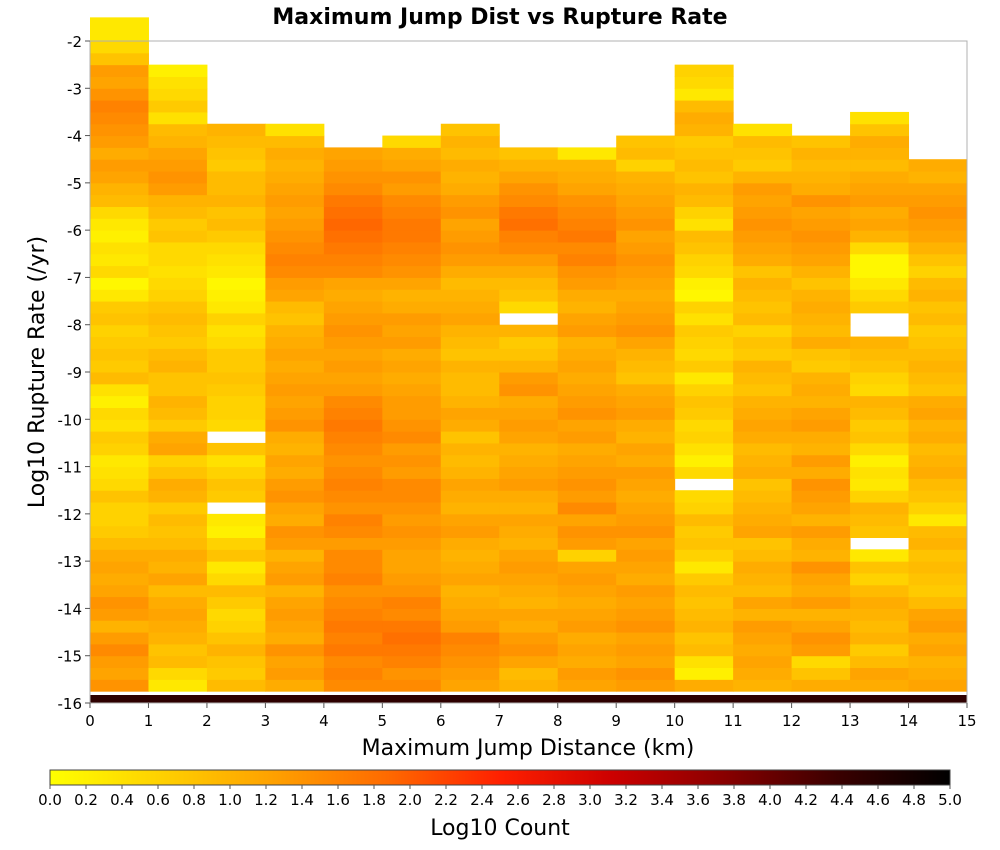 The height and width of the screenshot is (850, 1000). Describe the element at coordinates (500, 777) in the screenshot. I see `colorbar-gradient` at that location.